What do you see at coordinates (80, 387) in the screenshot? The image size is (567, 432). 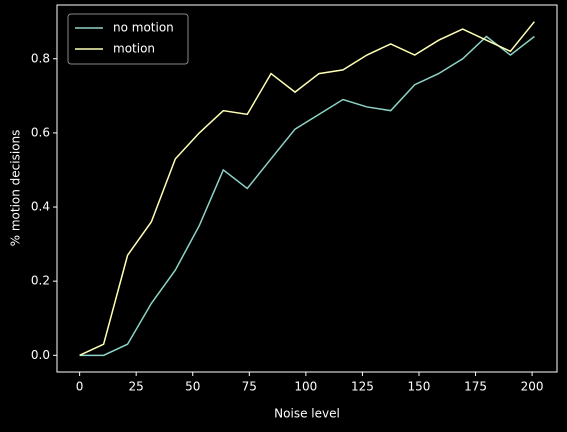 I see `x-tick-label: 0` at bounding box center [80, 387].